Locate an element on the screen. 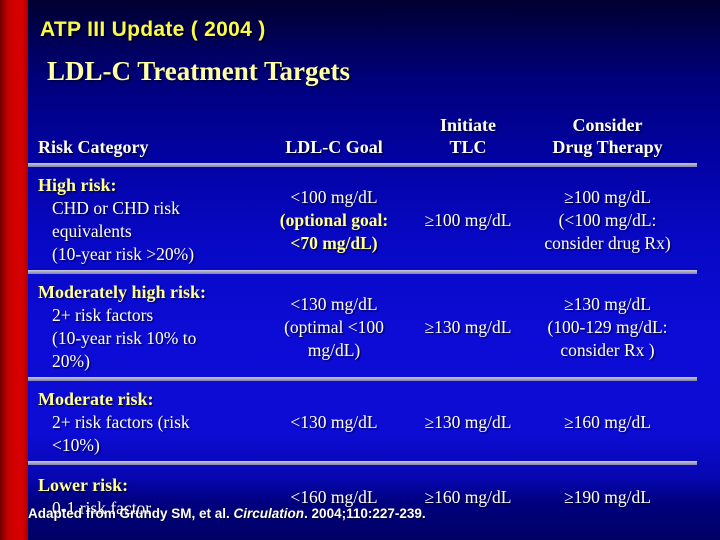 This screenshot has width=720, height=540. goal-line: <130 mg/dL is located at coordinates (334, 303).